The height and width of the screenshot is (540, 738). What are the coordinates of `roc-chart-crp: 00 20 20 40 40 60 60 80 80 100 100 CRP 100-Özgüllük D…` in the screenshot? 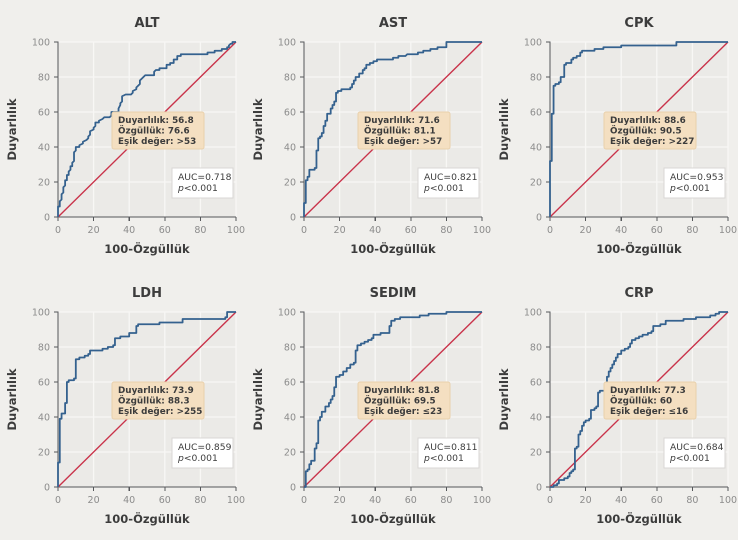 It's located at (617, 406).